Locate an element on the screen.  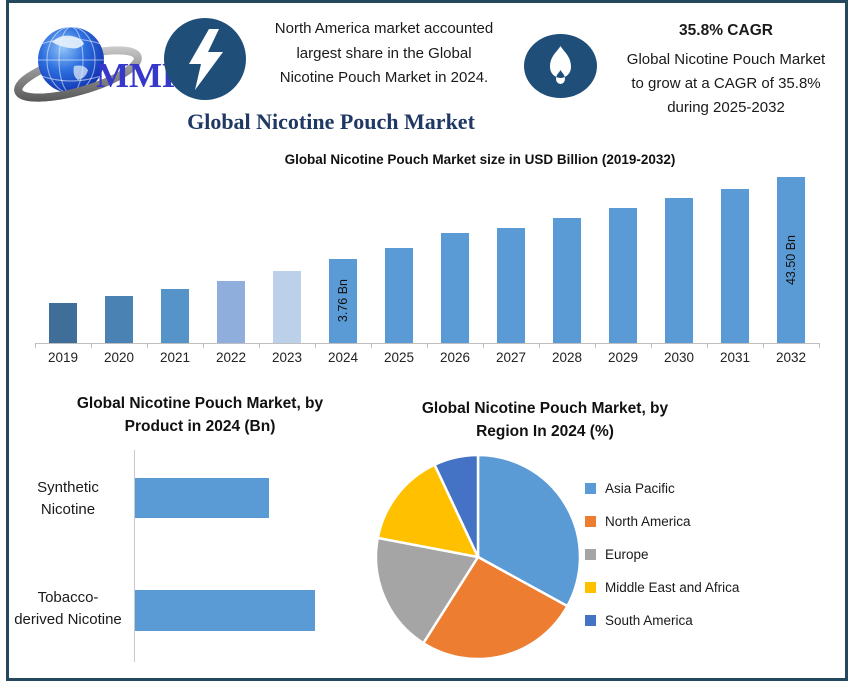
bar-2019 is located at coordinates (63, 323).